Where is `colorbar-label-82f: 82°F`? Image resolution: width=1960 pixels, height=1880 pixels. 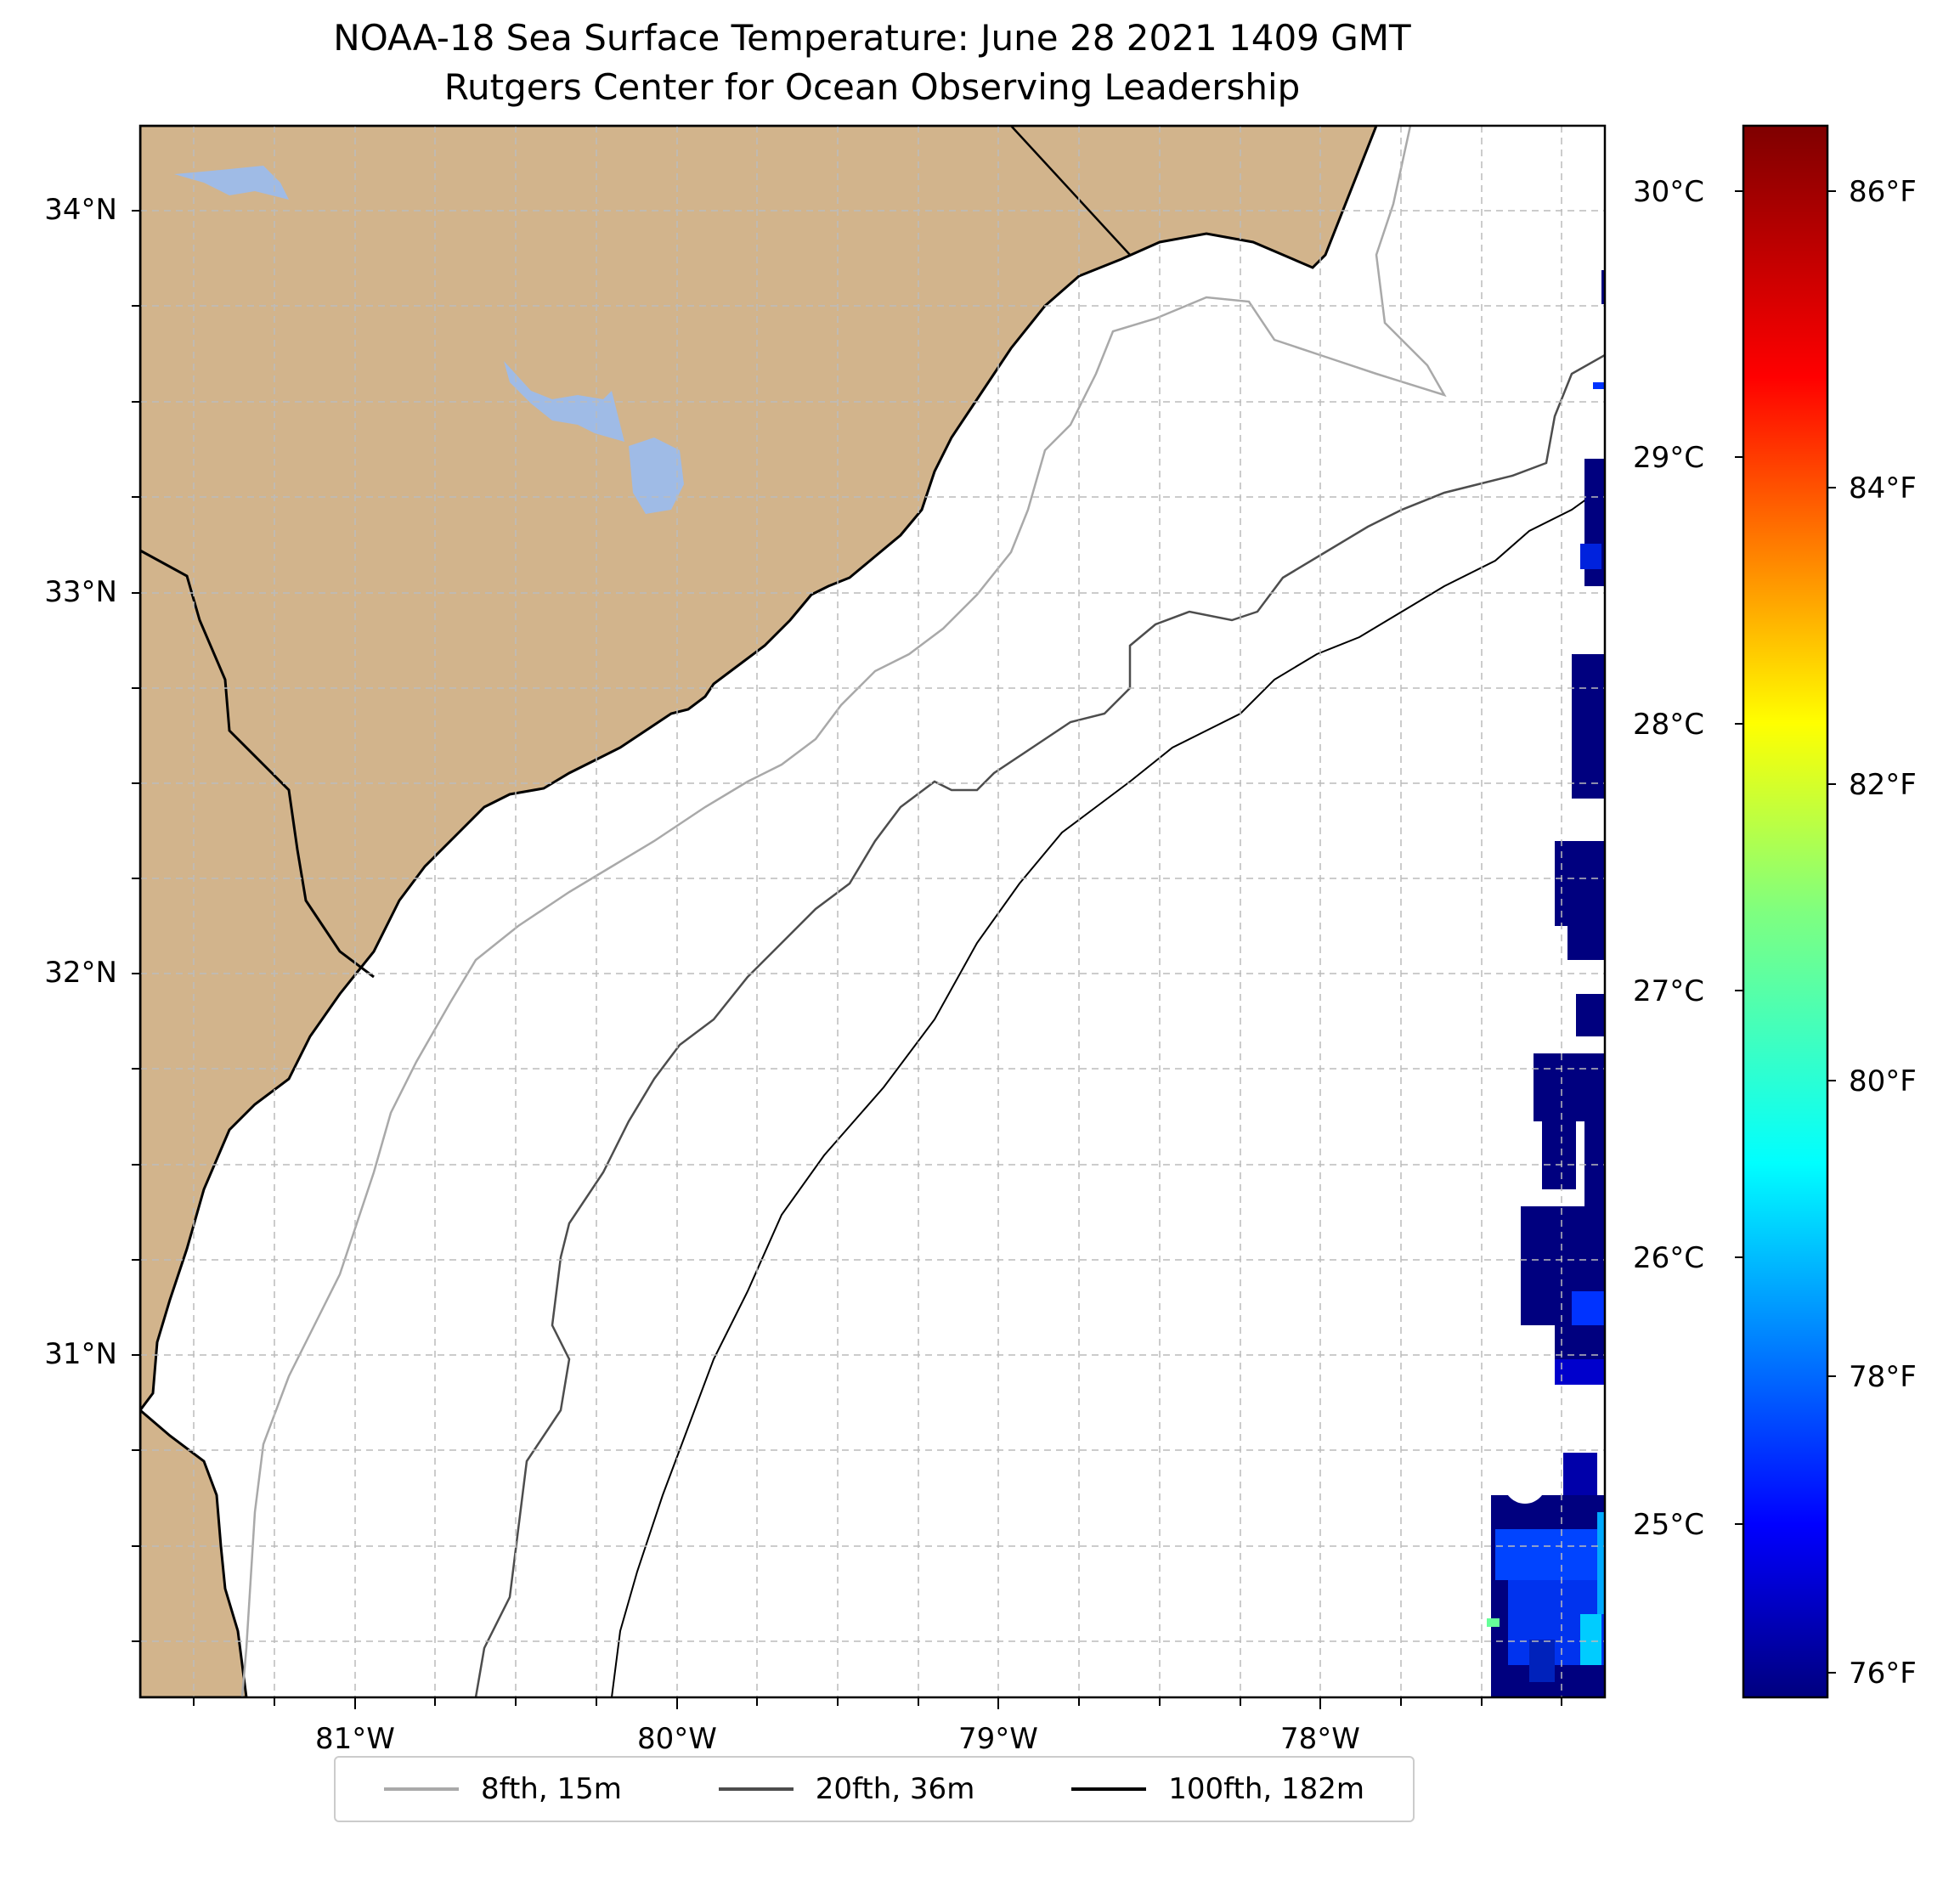
colorbar-label-82f: 82°F is located at coordinates (1883, 785).